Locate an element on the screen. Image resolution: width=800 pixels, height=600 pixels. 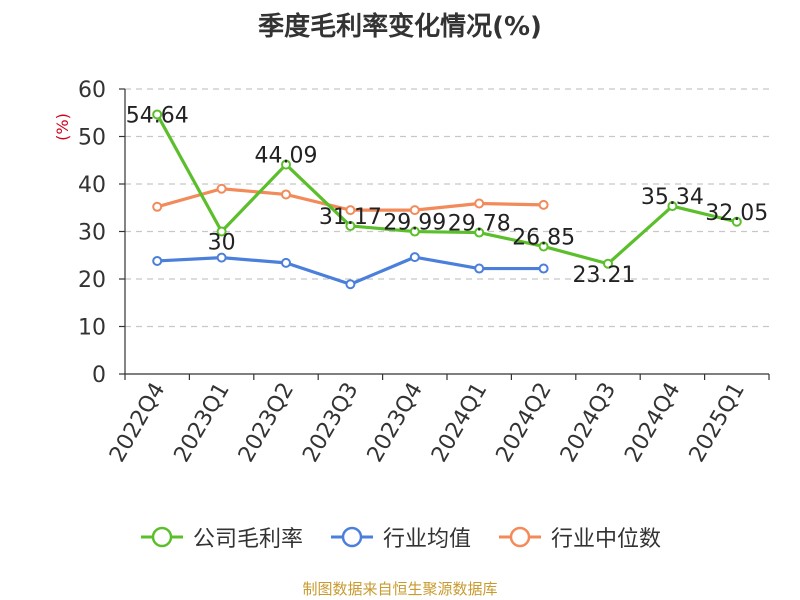
data-label: 30 is located at coordinates (222, 243).